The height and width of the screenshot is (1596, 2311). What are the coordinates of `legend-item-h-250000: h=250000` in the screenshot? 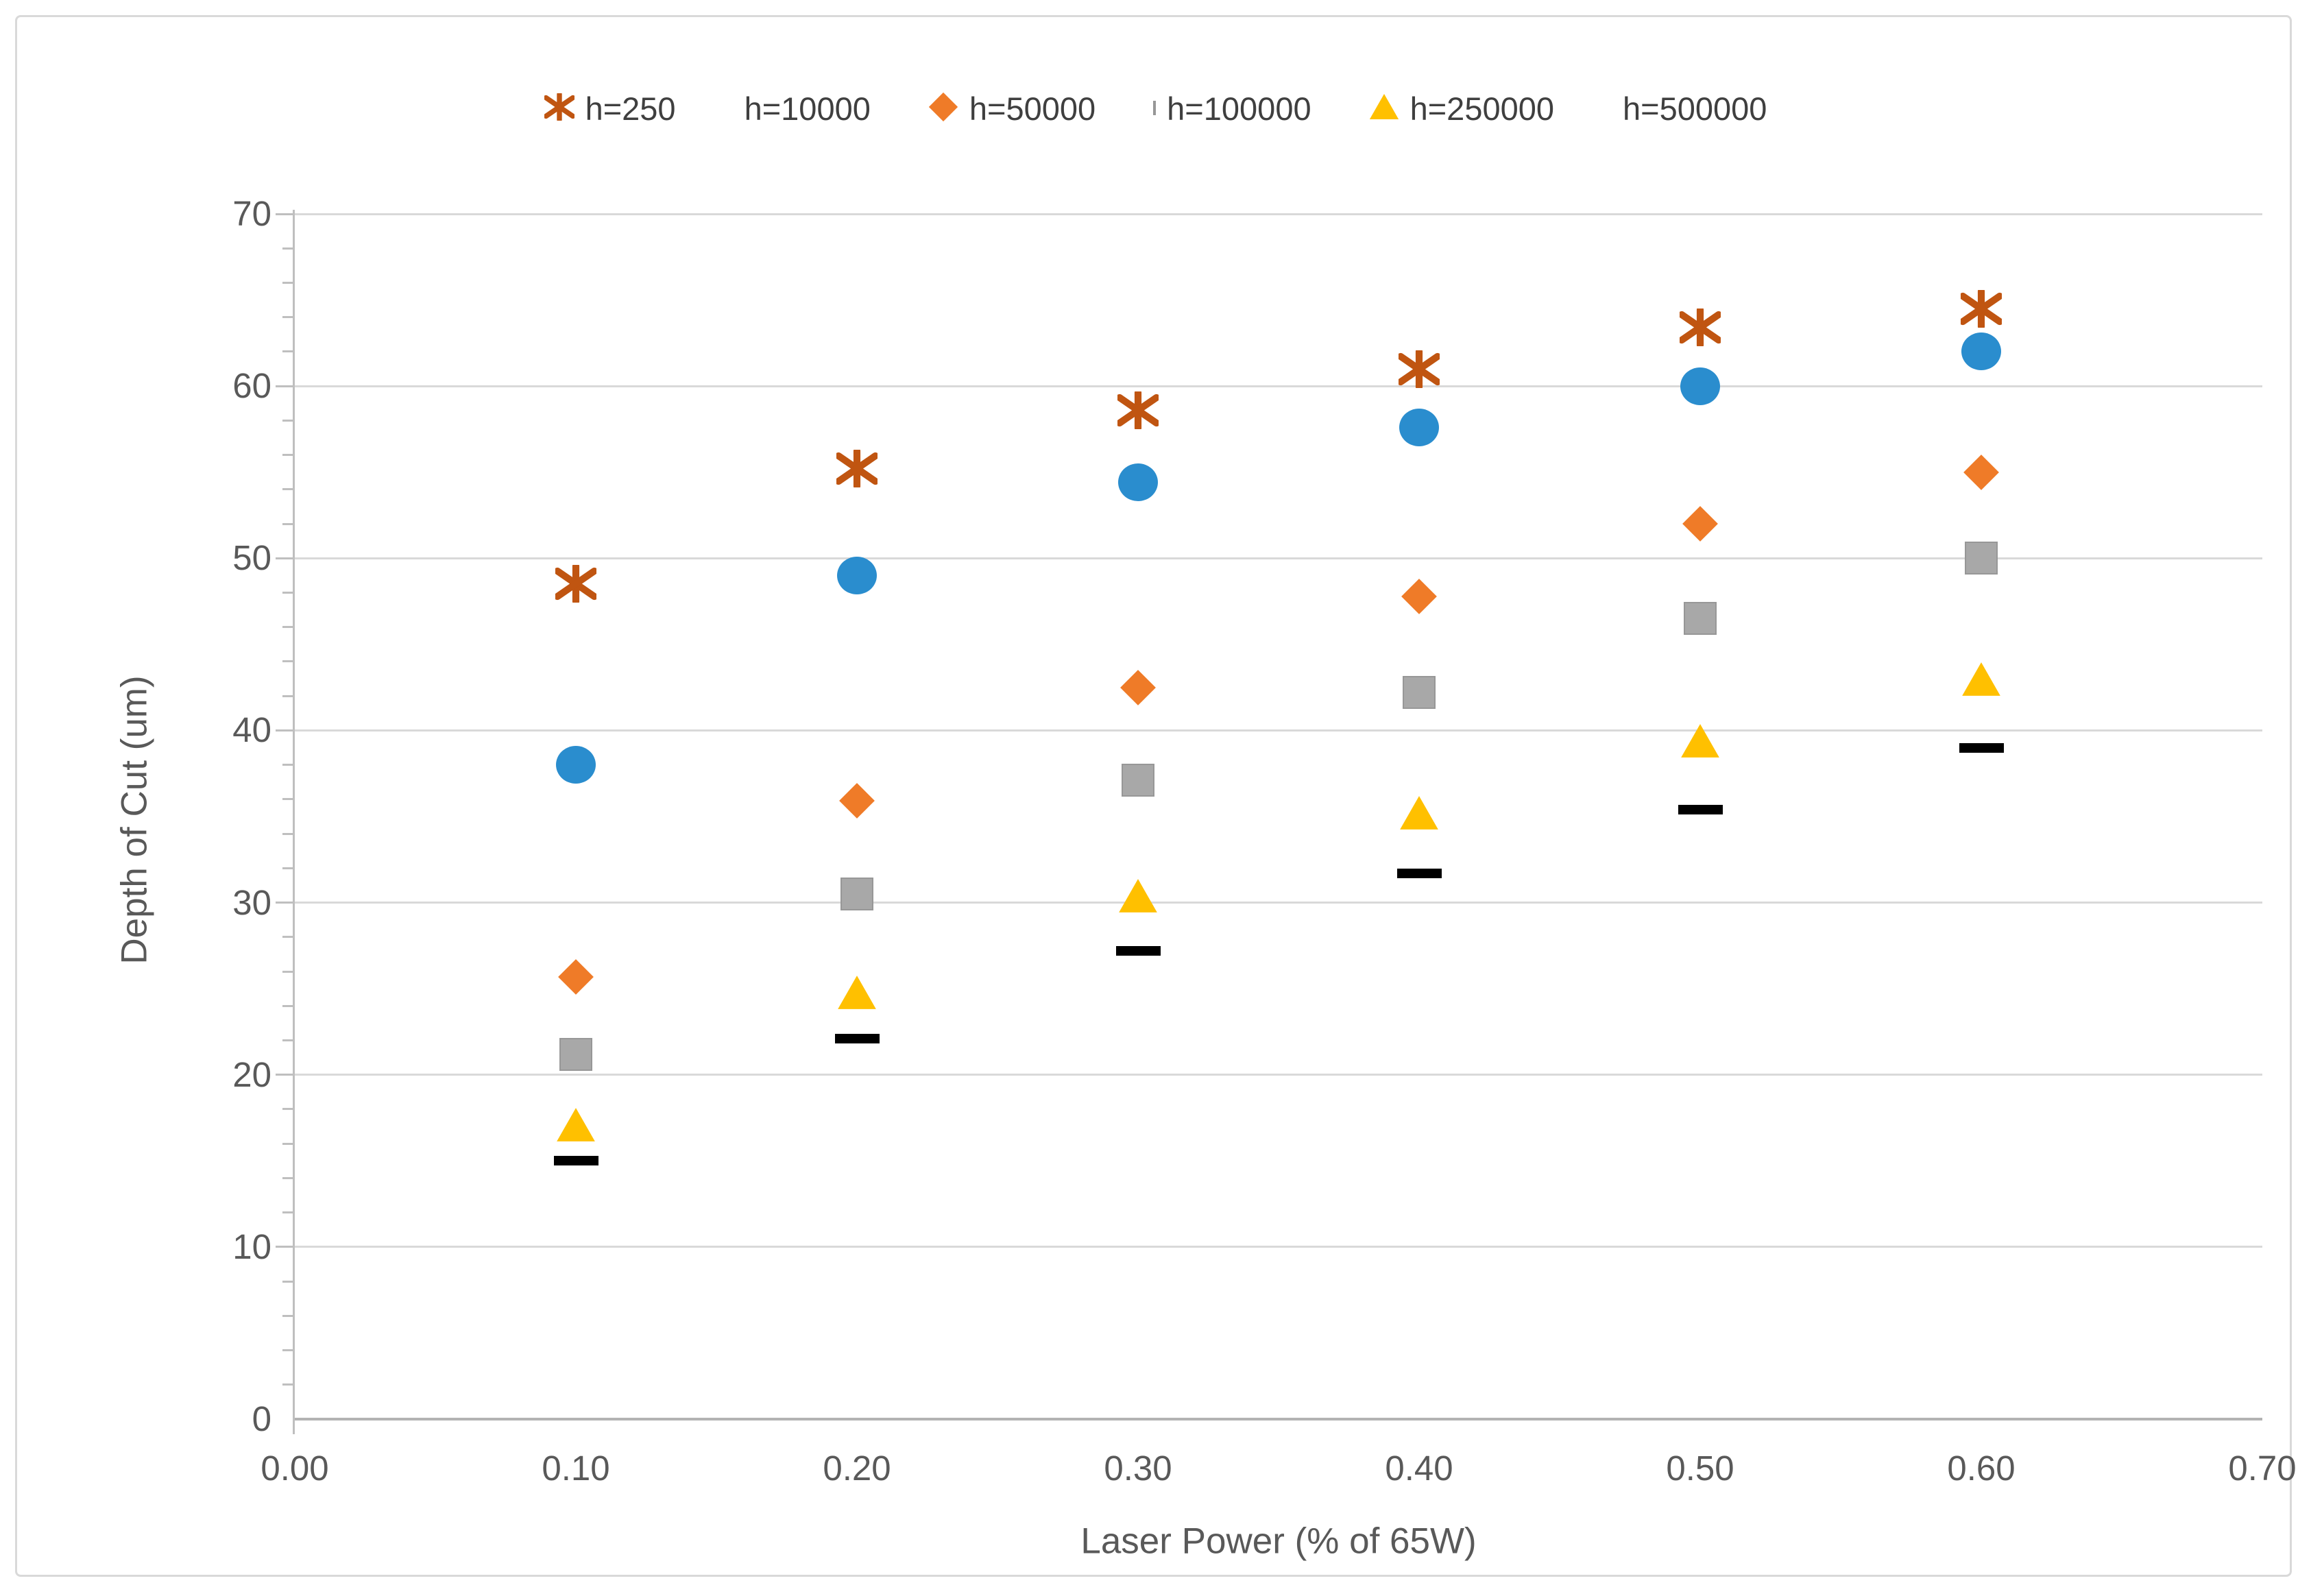 It's located at (1462, 109).